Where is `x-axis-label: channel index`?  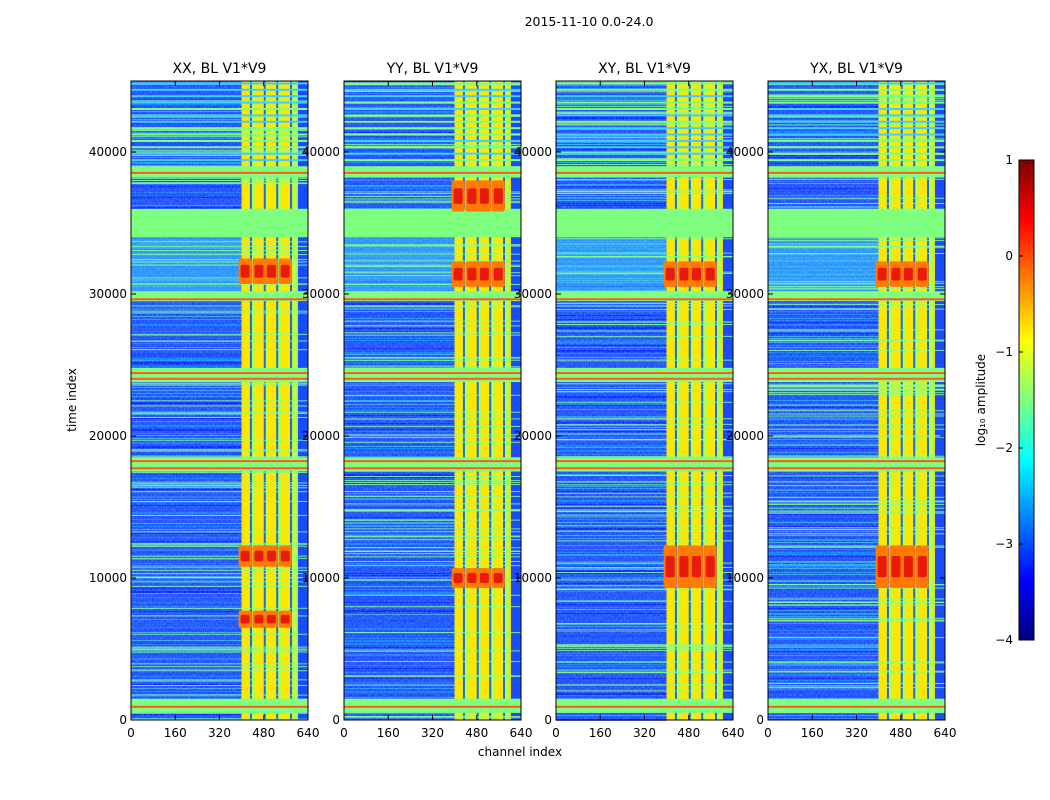
x-axis-label: channel index is located at coordinates (520, 752).